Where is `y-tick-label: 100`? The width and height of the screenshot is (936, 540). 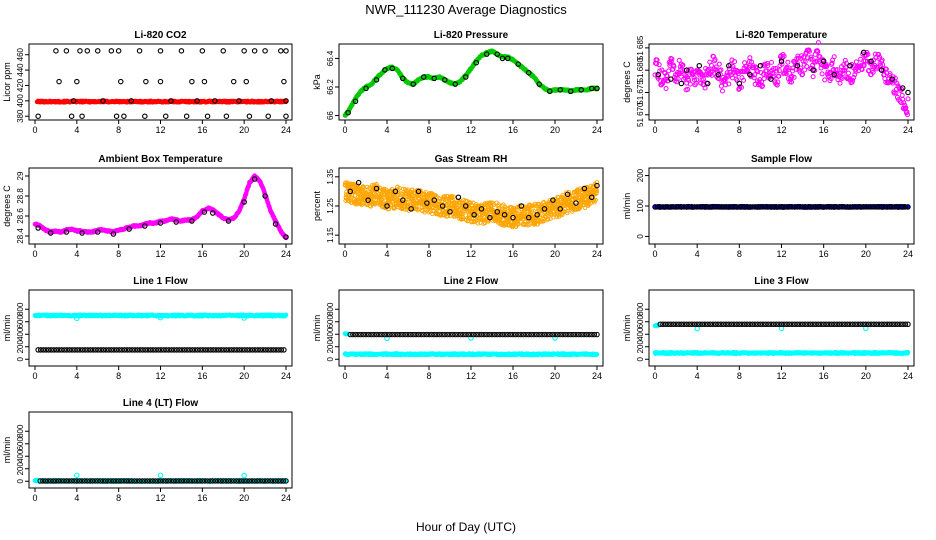
y-tick-label: 100 is located at coordinates (640, 206).